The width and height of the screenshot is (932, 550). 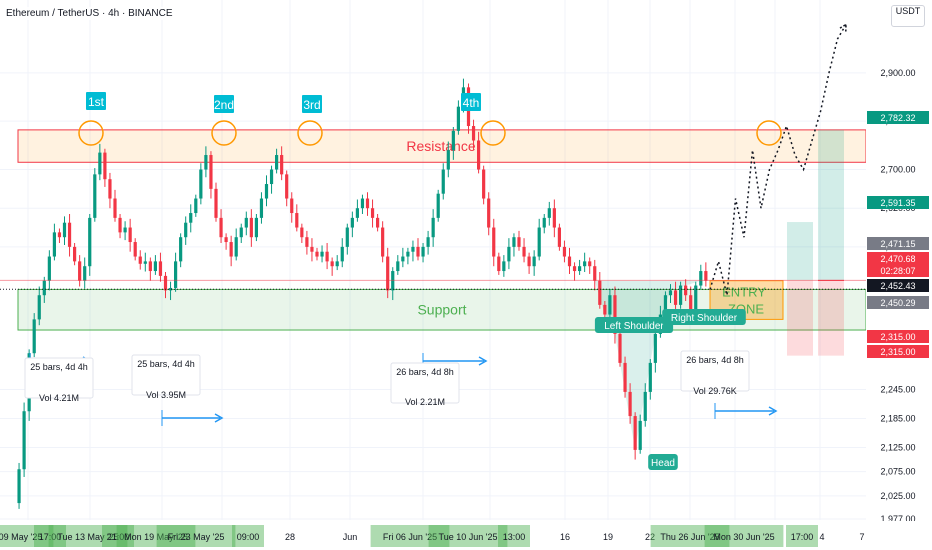 I want to click on price-badge-label: 2,315.00, so click(x=897, y=337).